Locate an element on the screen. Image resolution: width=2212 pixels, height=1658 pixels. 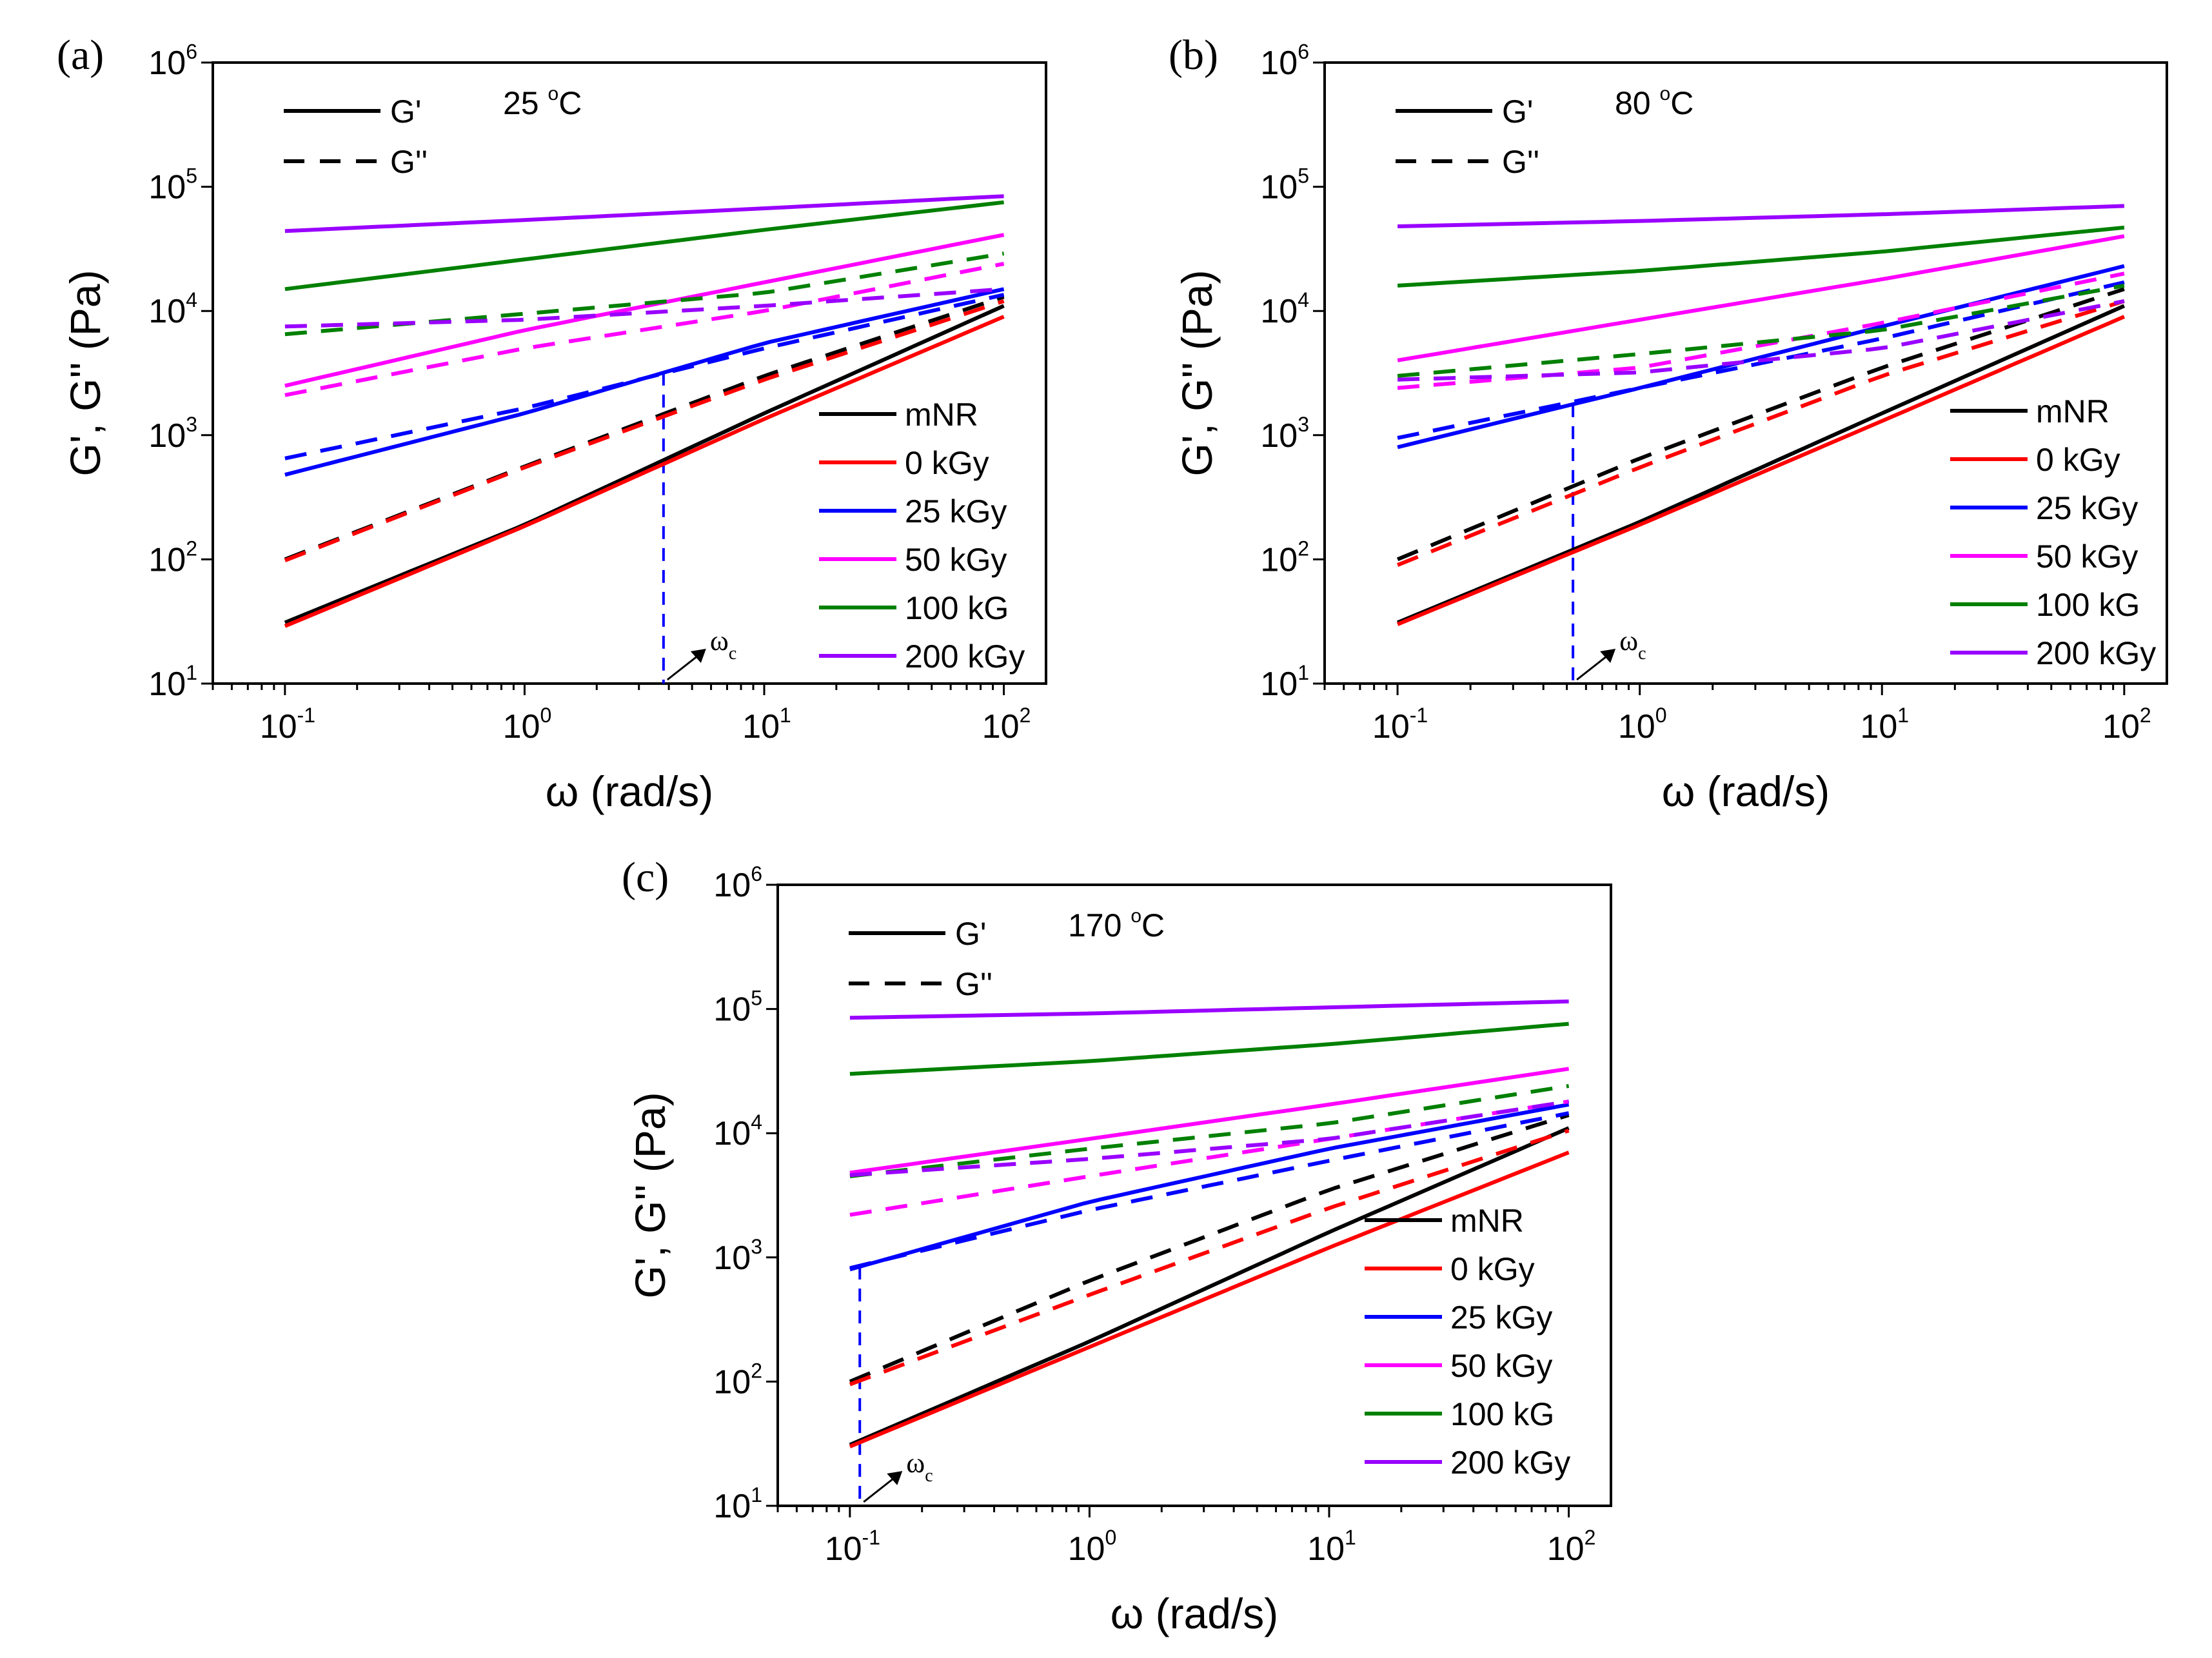
panel-label: (a) is located at coordinates (80, 55).